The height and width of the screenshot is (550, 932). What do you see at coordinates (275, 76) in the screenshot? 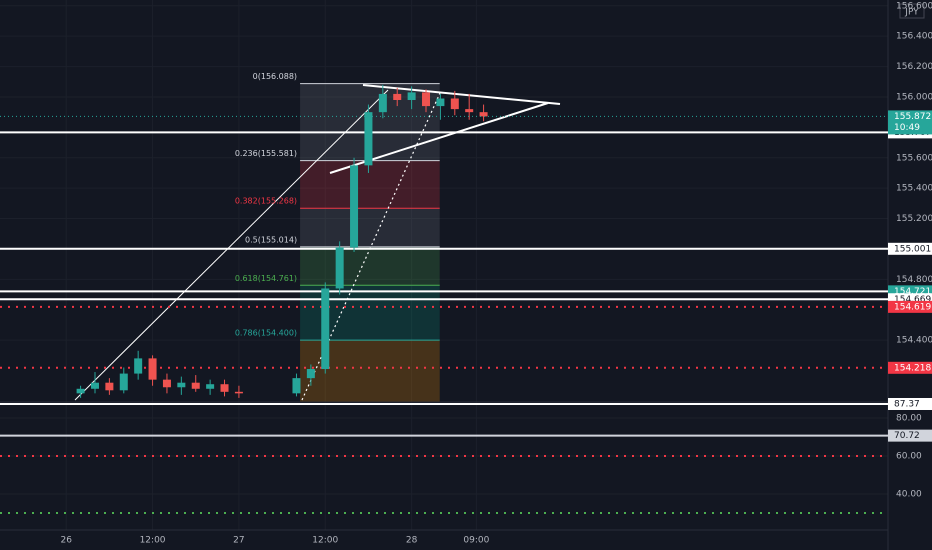
I see `fib-label: 0(156.088)` at bounding box center [275, 76].